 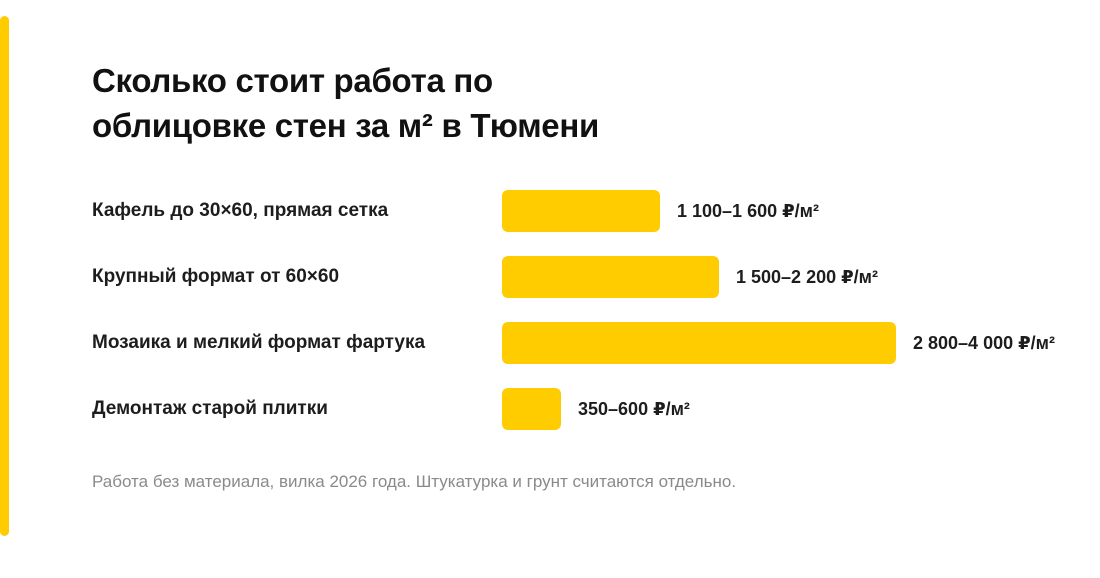 I want to click on category-label: Мозаика и мелкий формат фартука, so click(x=259, y=342).